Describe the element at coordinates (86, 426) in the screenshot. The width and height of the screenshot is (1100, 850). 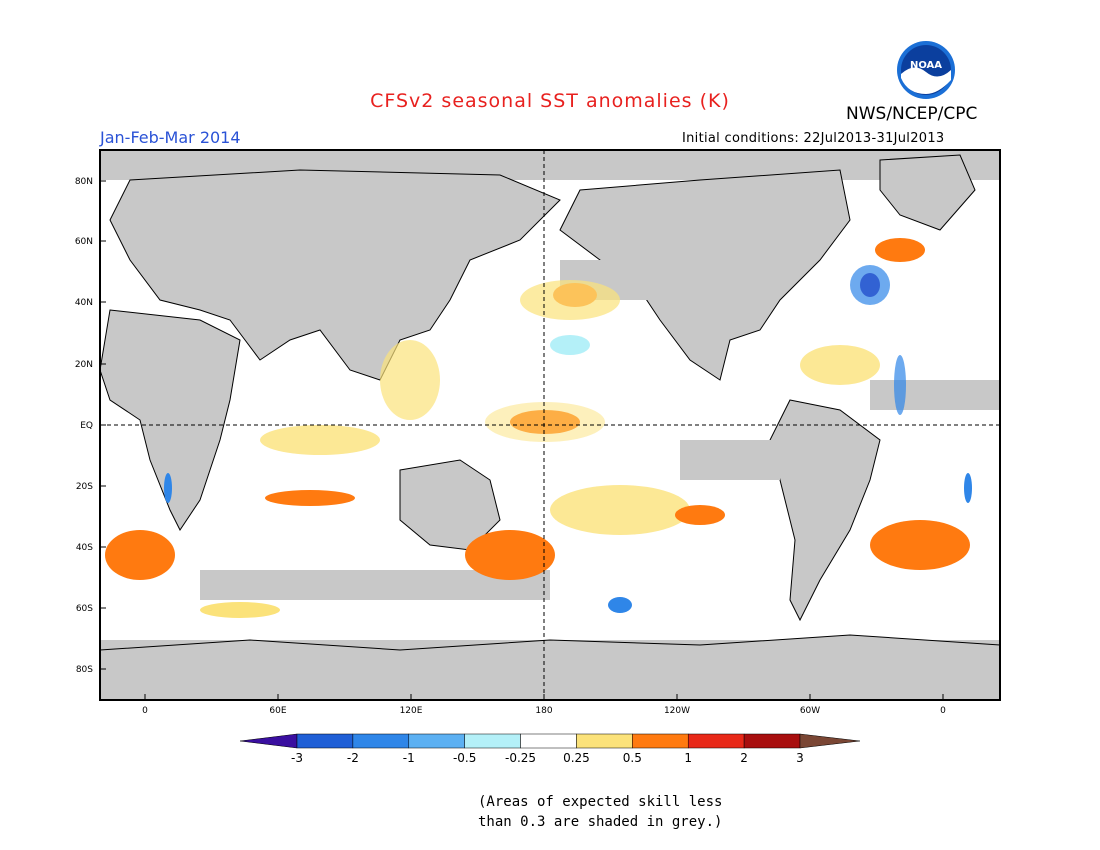
I see `lat-tick-label: EQ` at that location.